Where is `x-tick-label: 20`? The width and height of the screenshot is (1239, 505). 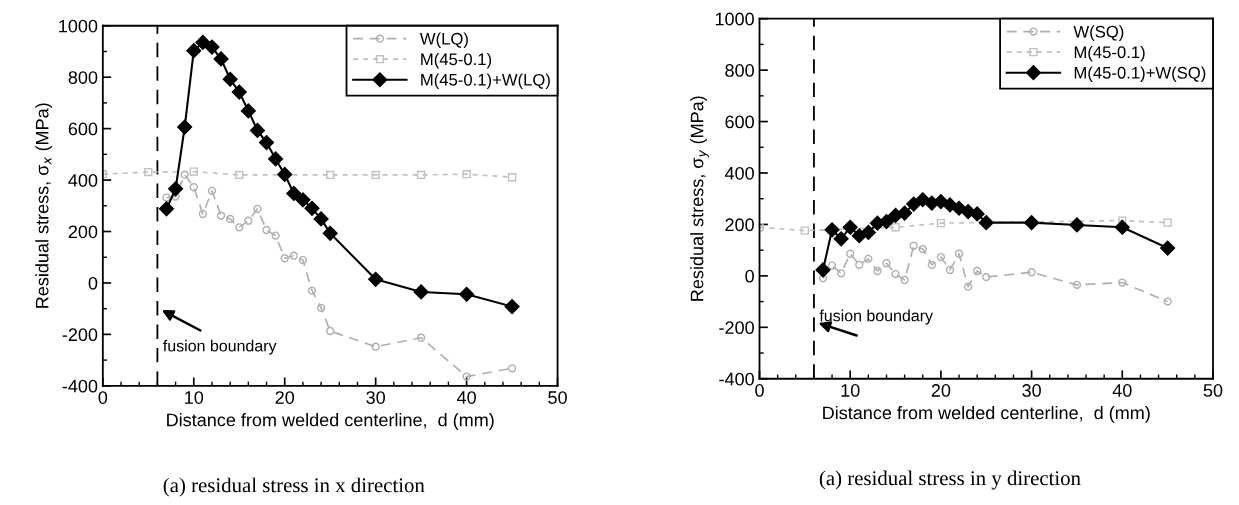
x-tick-label: 20 is located at coordinates (285, 397).